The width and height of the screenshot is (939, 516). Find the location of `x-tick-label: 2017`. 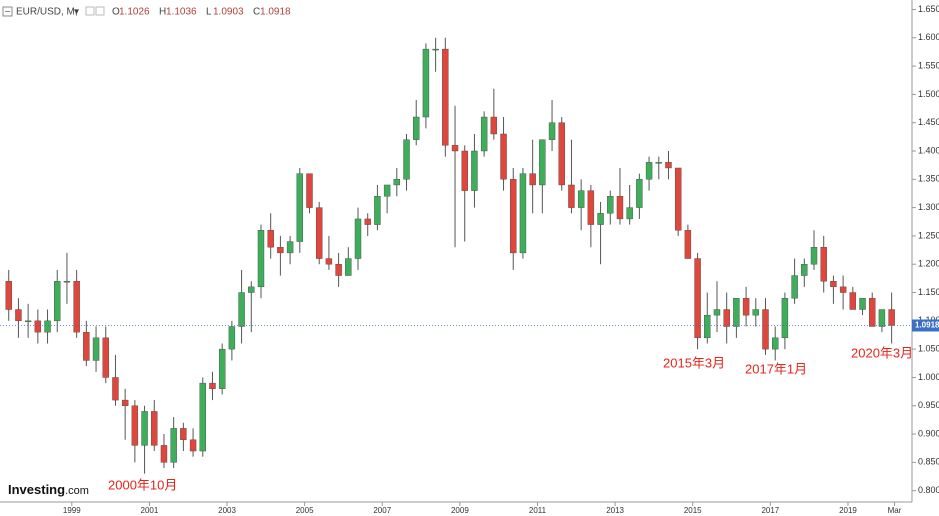

x-tick-label: 2017 is located at coordinates (770, 510).